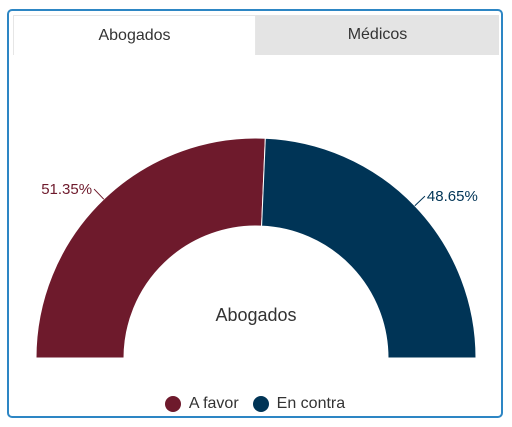 The image size is (512, 427). Describe the element at coordinates (99, 194) in the screenshot. I see `connector-favor` at that location.